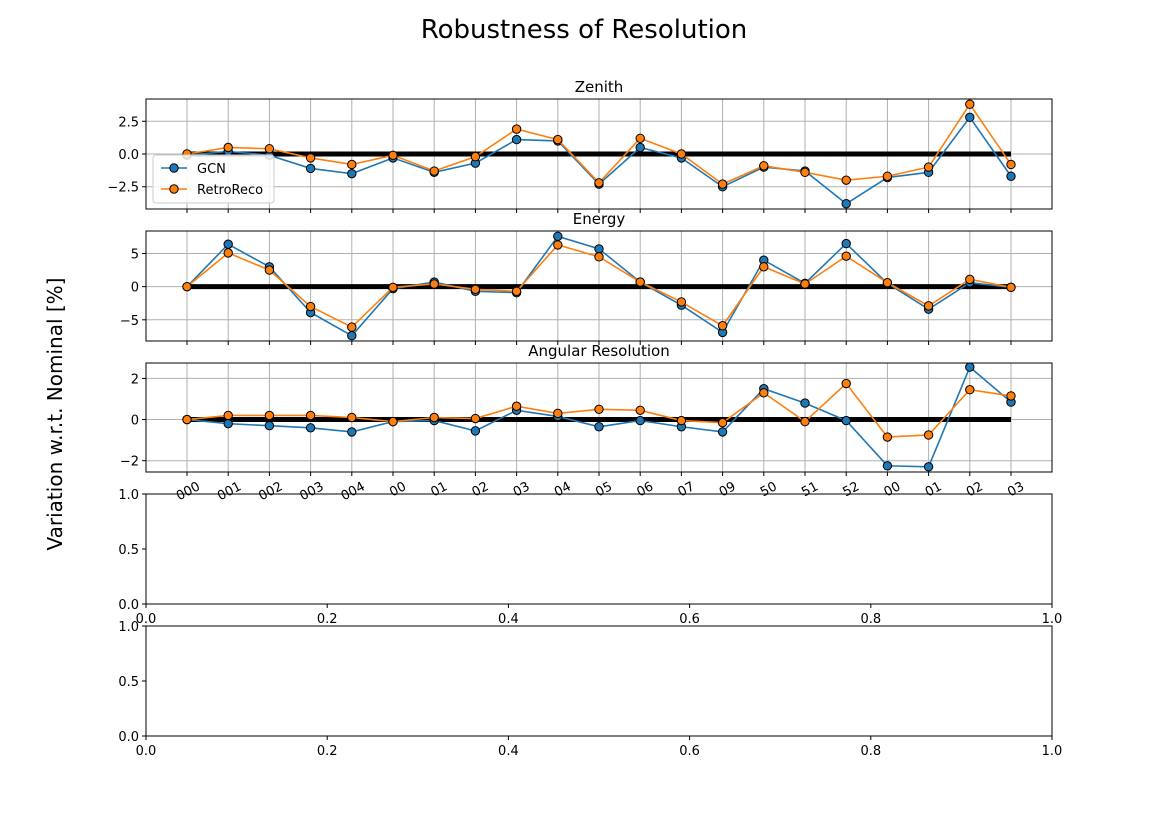 This screenshot has width=1169, height=827. What do you see at coordinates (230, 190) in the screenshot?
I see `legend-label: RetroReco` at bounding box center [230, 190].